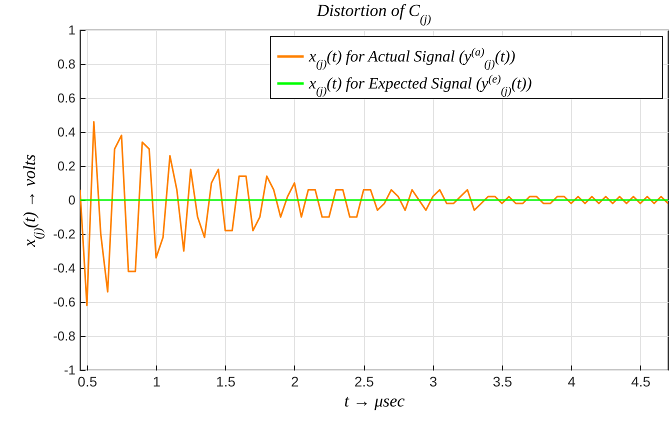 This screenshot has width=670, height=421. I want to click on x-tick-label: 4.5, so click(641, 382).